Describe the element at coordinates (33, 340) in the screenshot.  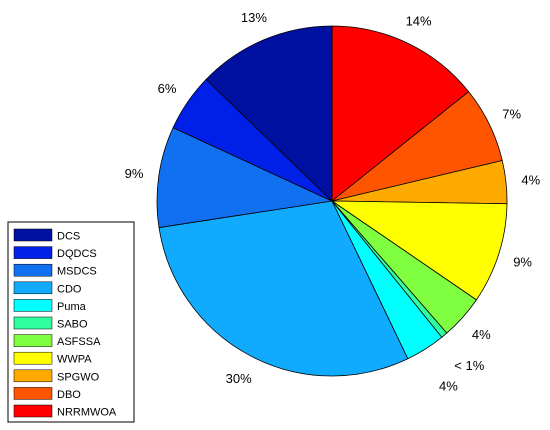
I see `legend-swatch-asfssa` at that location.